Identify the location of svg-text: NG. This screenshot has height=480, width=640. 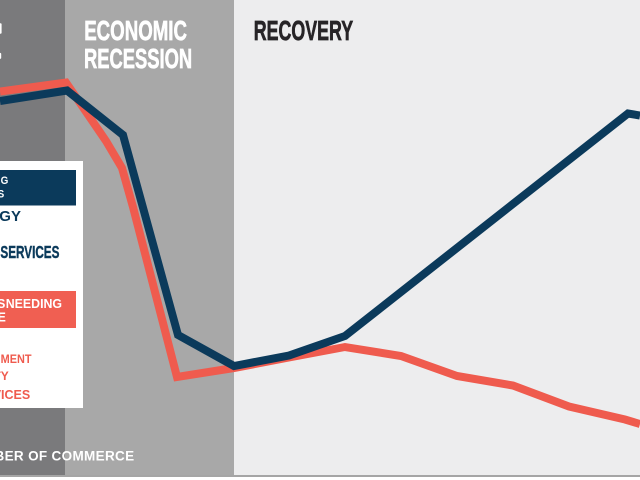
(4, 181).